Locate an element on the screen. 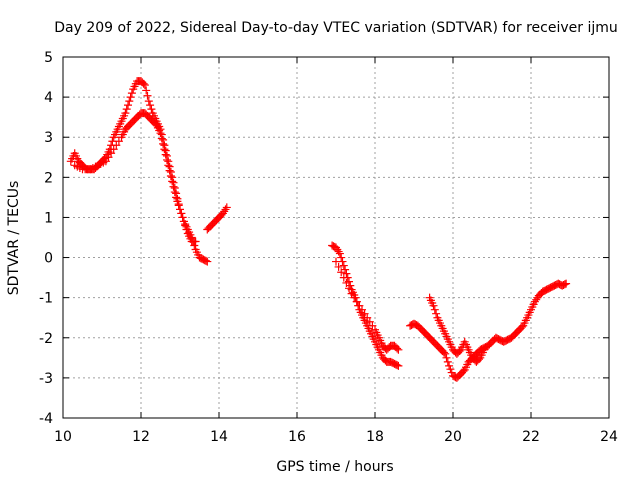  x-tick-label: 24 is located at coordinates (609, 437).